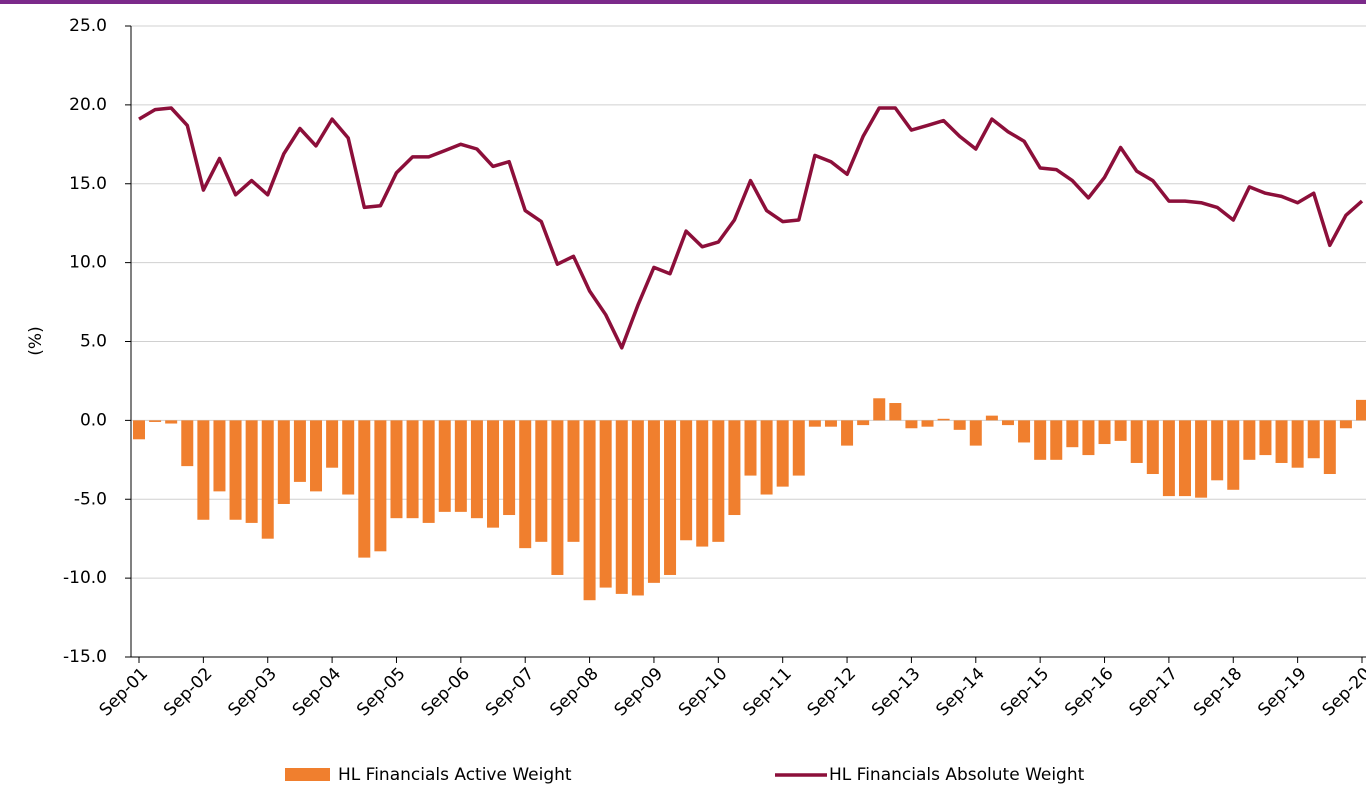  I want to click on x-tick-label: Sep-15, so click(1025, 692).